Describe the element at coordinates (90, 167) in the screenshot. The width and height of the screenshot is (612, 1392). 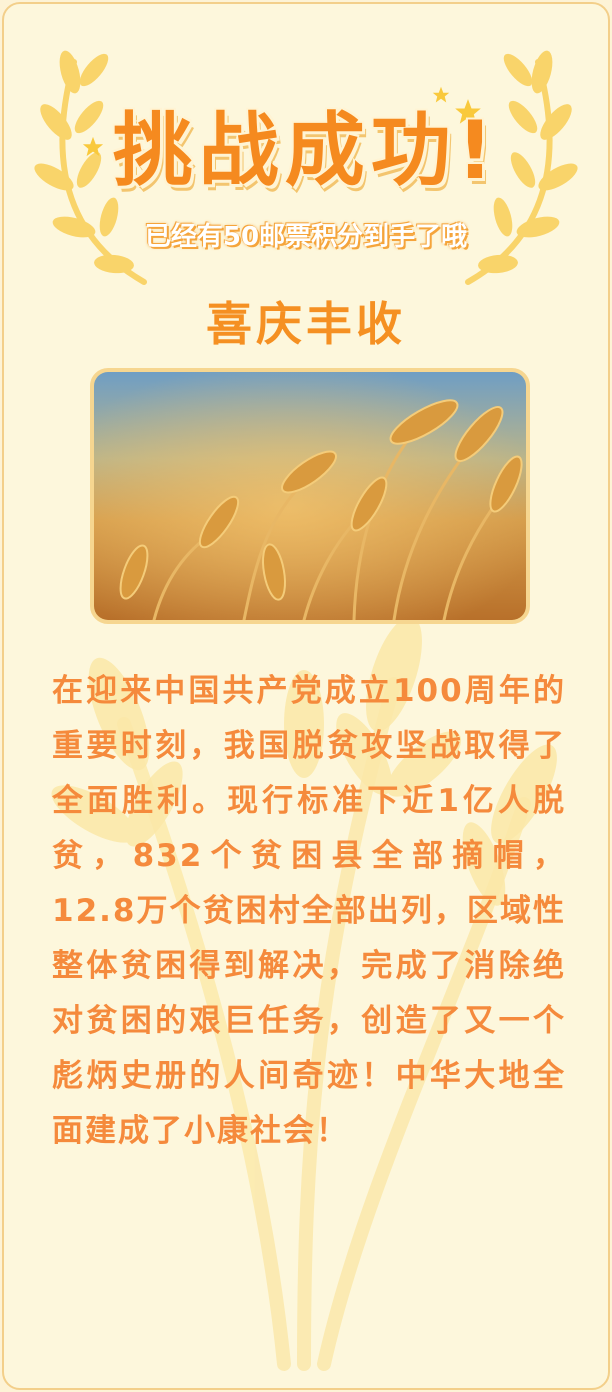
I see `laurel-left-icon` at that location.